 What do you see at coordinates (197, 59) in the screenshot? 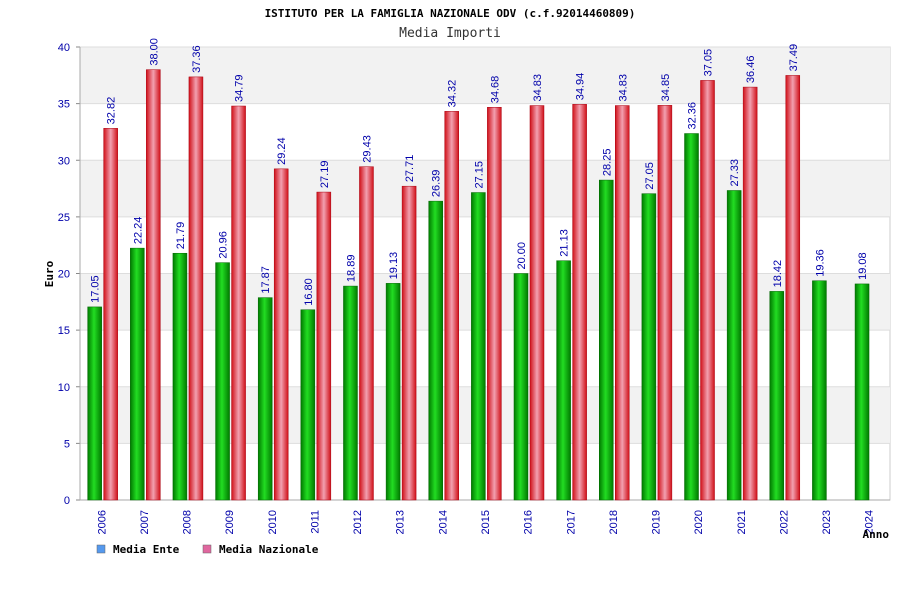
I see `data-label-media-nazionale: 37.36` at bounding box center [197, 59].